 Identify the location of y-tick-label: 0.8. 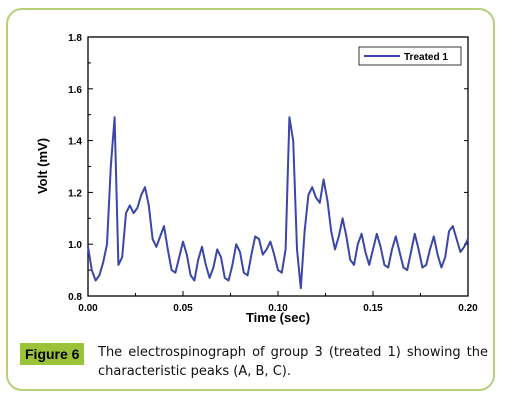
(75, 297).